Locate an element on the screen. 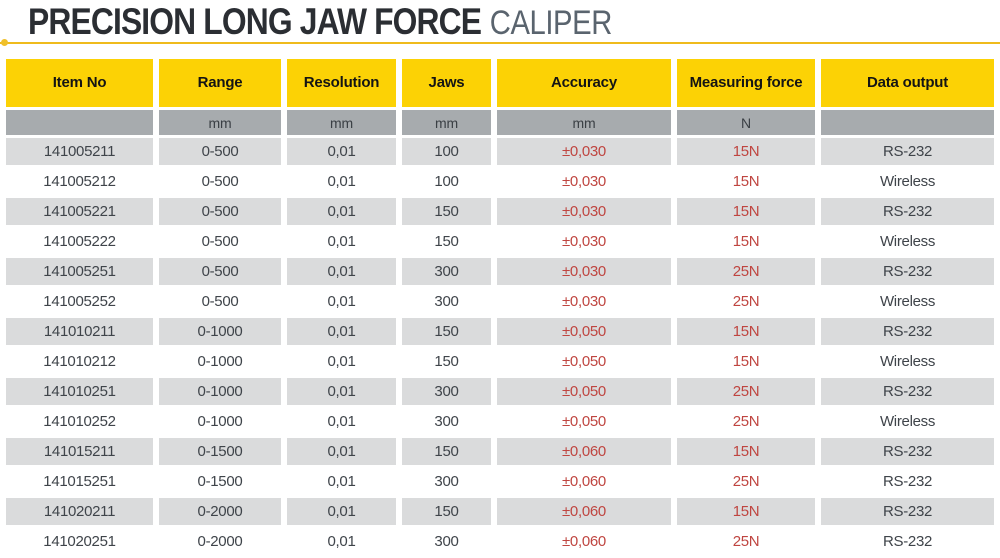  cell-item-no: 141015211 is located at coordinates (79, 451).